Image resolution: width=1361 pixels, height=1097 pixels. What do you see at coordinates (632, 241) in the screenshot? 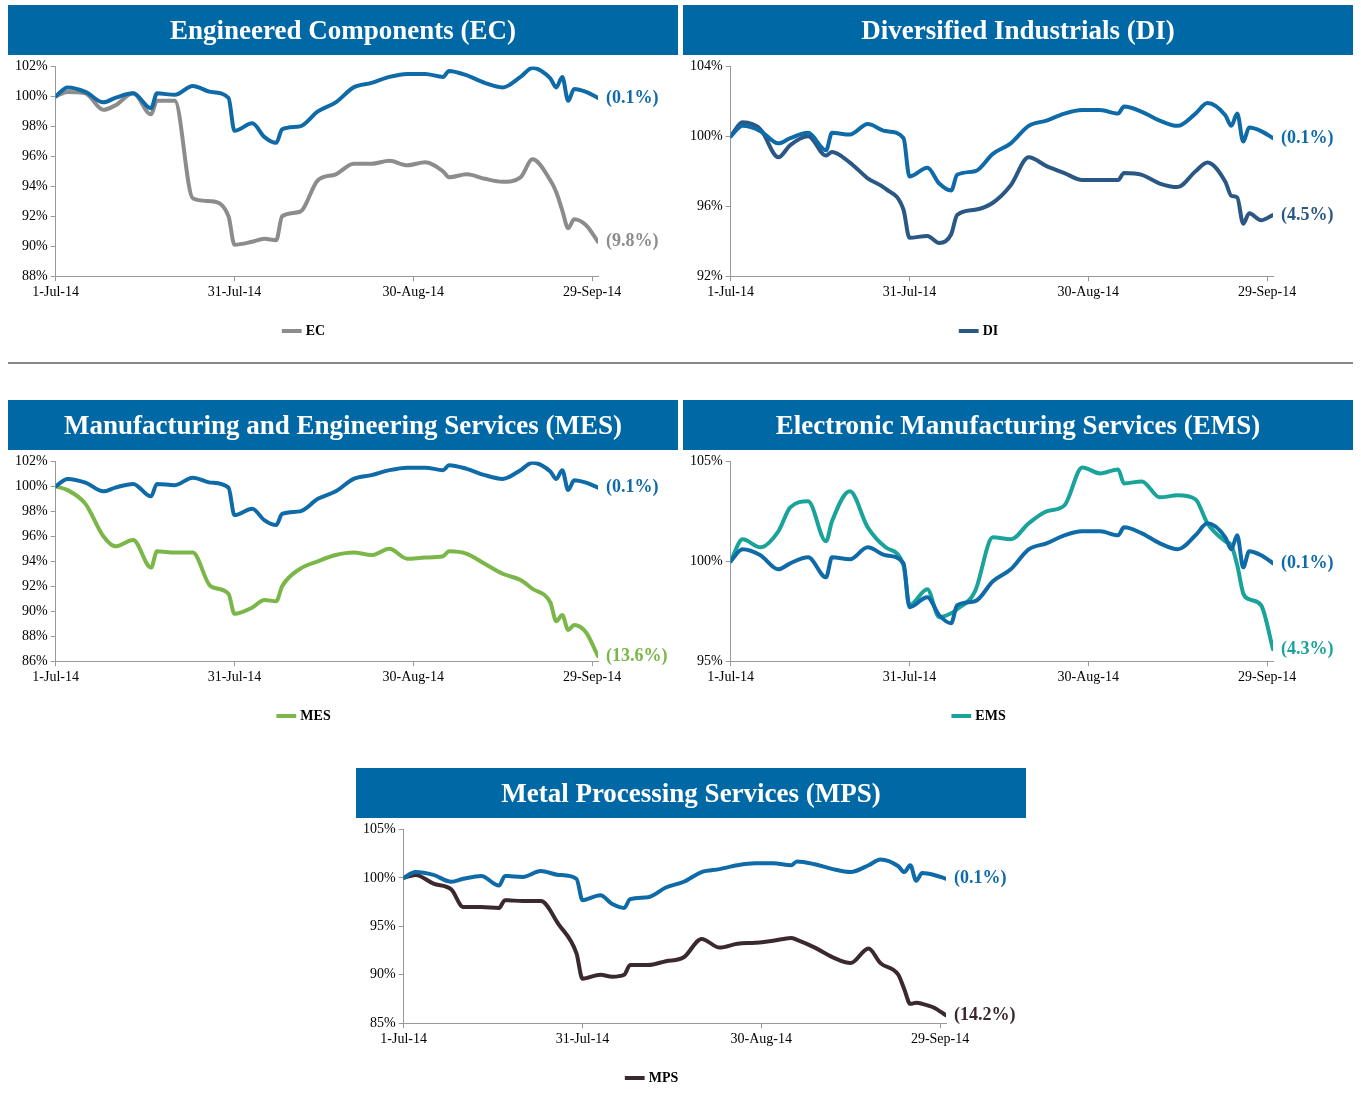
I see `annotation: (9.8%)` at bounding box center [632, 241].